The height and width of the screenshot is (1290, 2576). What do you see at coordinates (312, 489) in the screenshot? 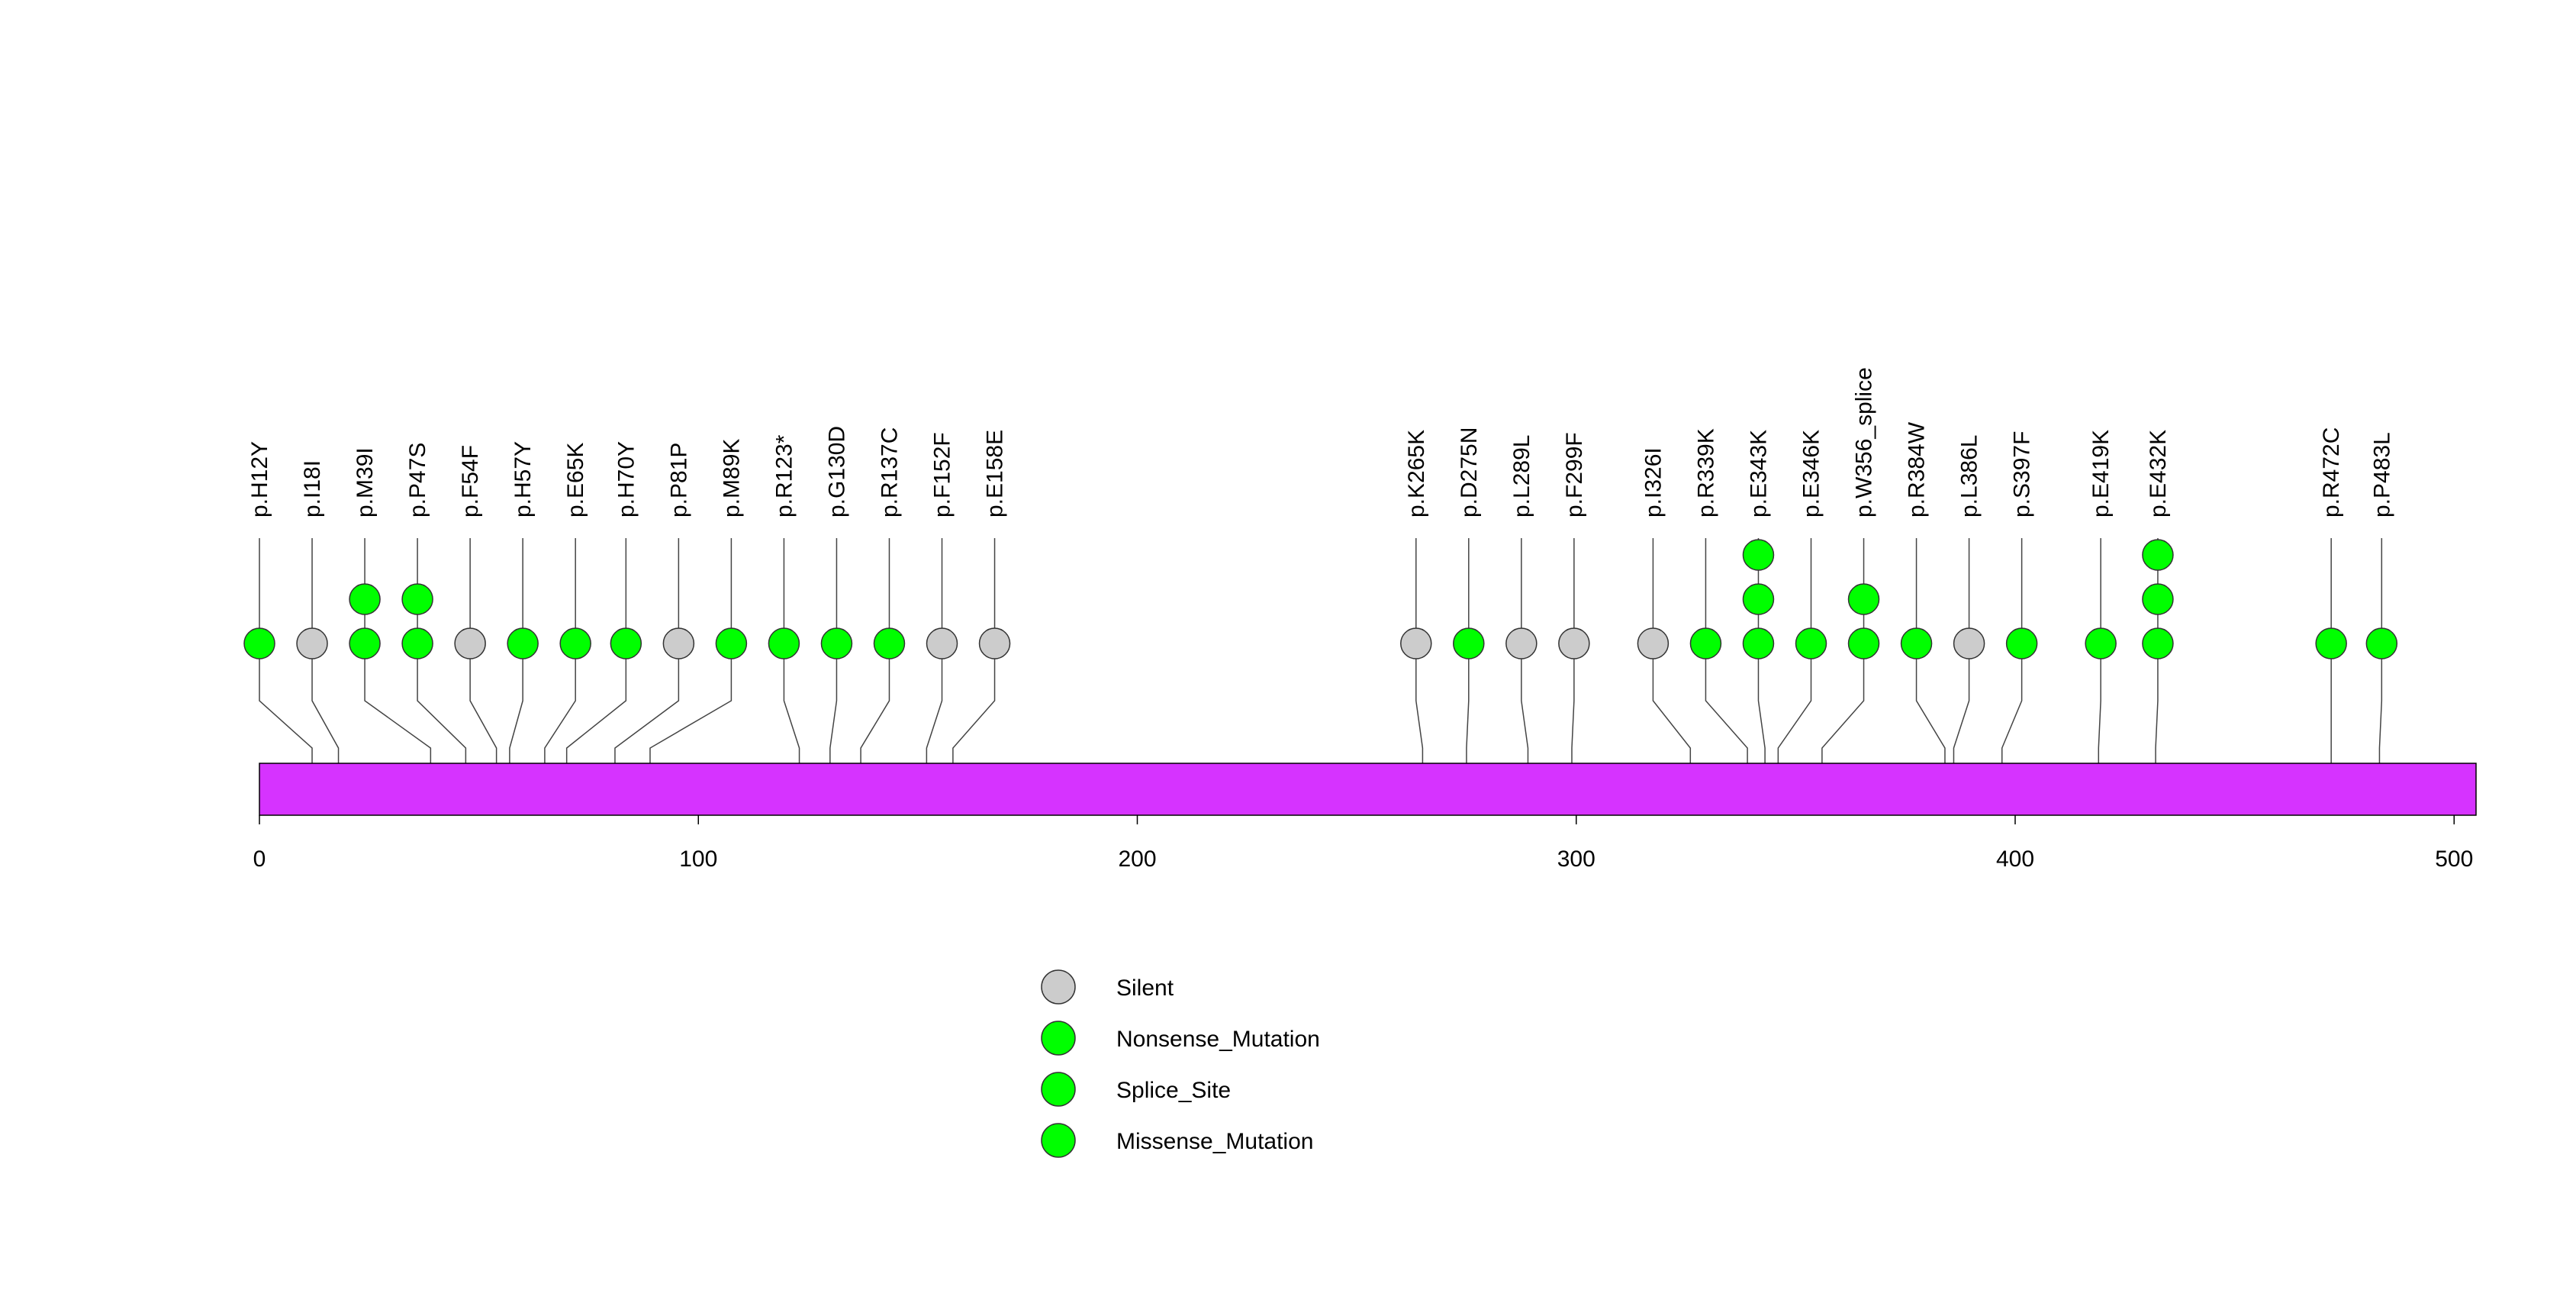
I see `mutation-label: p.I18I` at bounding box center [312, 489].